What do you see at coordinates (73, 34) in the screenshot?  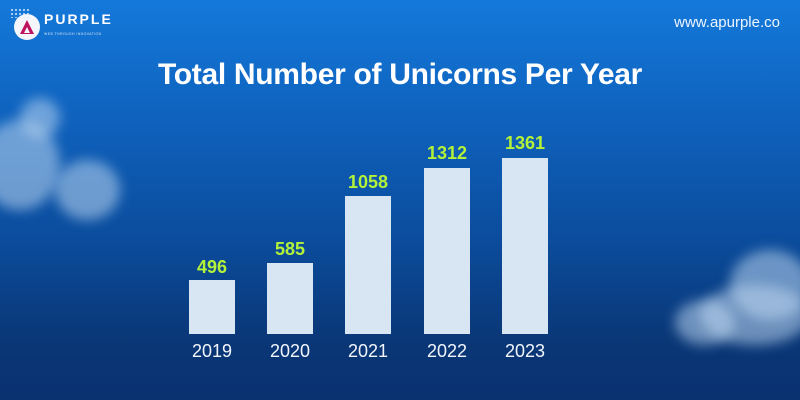 I see `brand-tagline: WEB THROUGH INNOVATION` at bounding box center [73, 34].